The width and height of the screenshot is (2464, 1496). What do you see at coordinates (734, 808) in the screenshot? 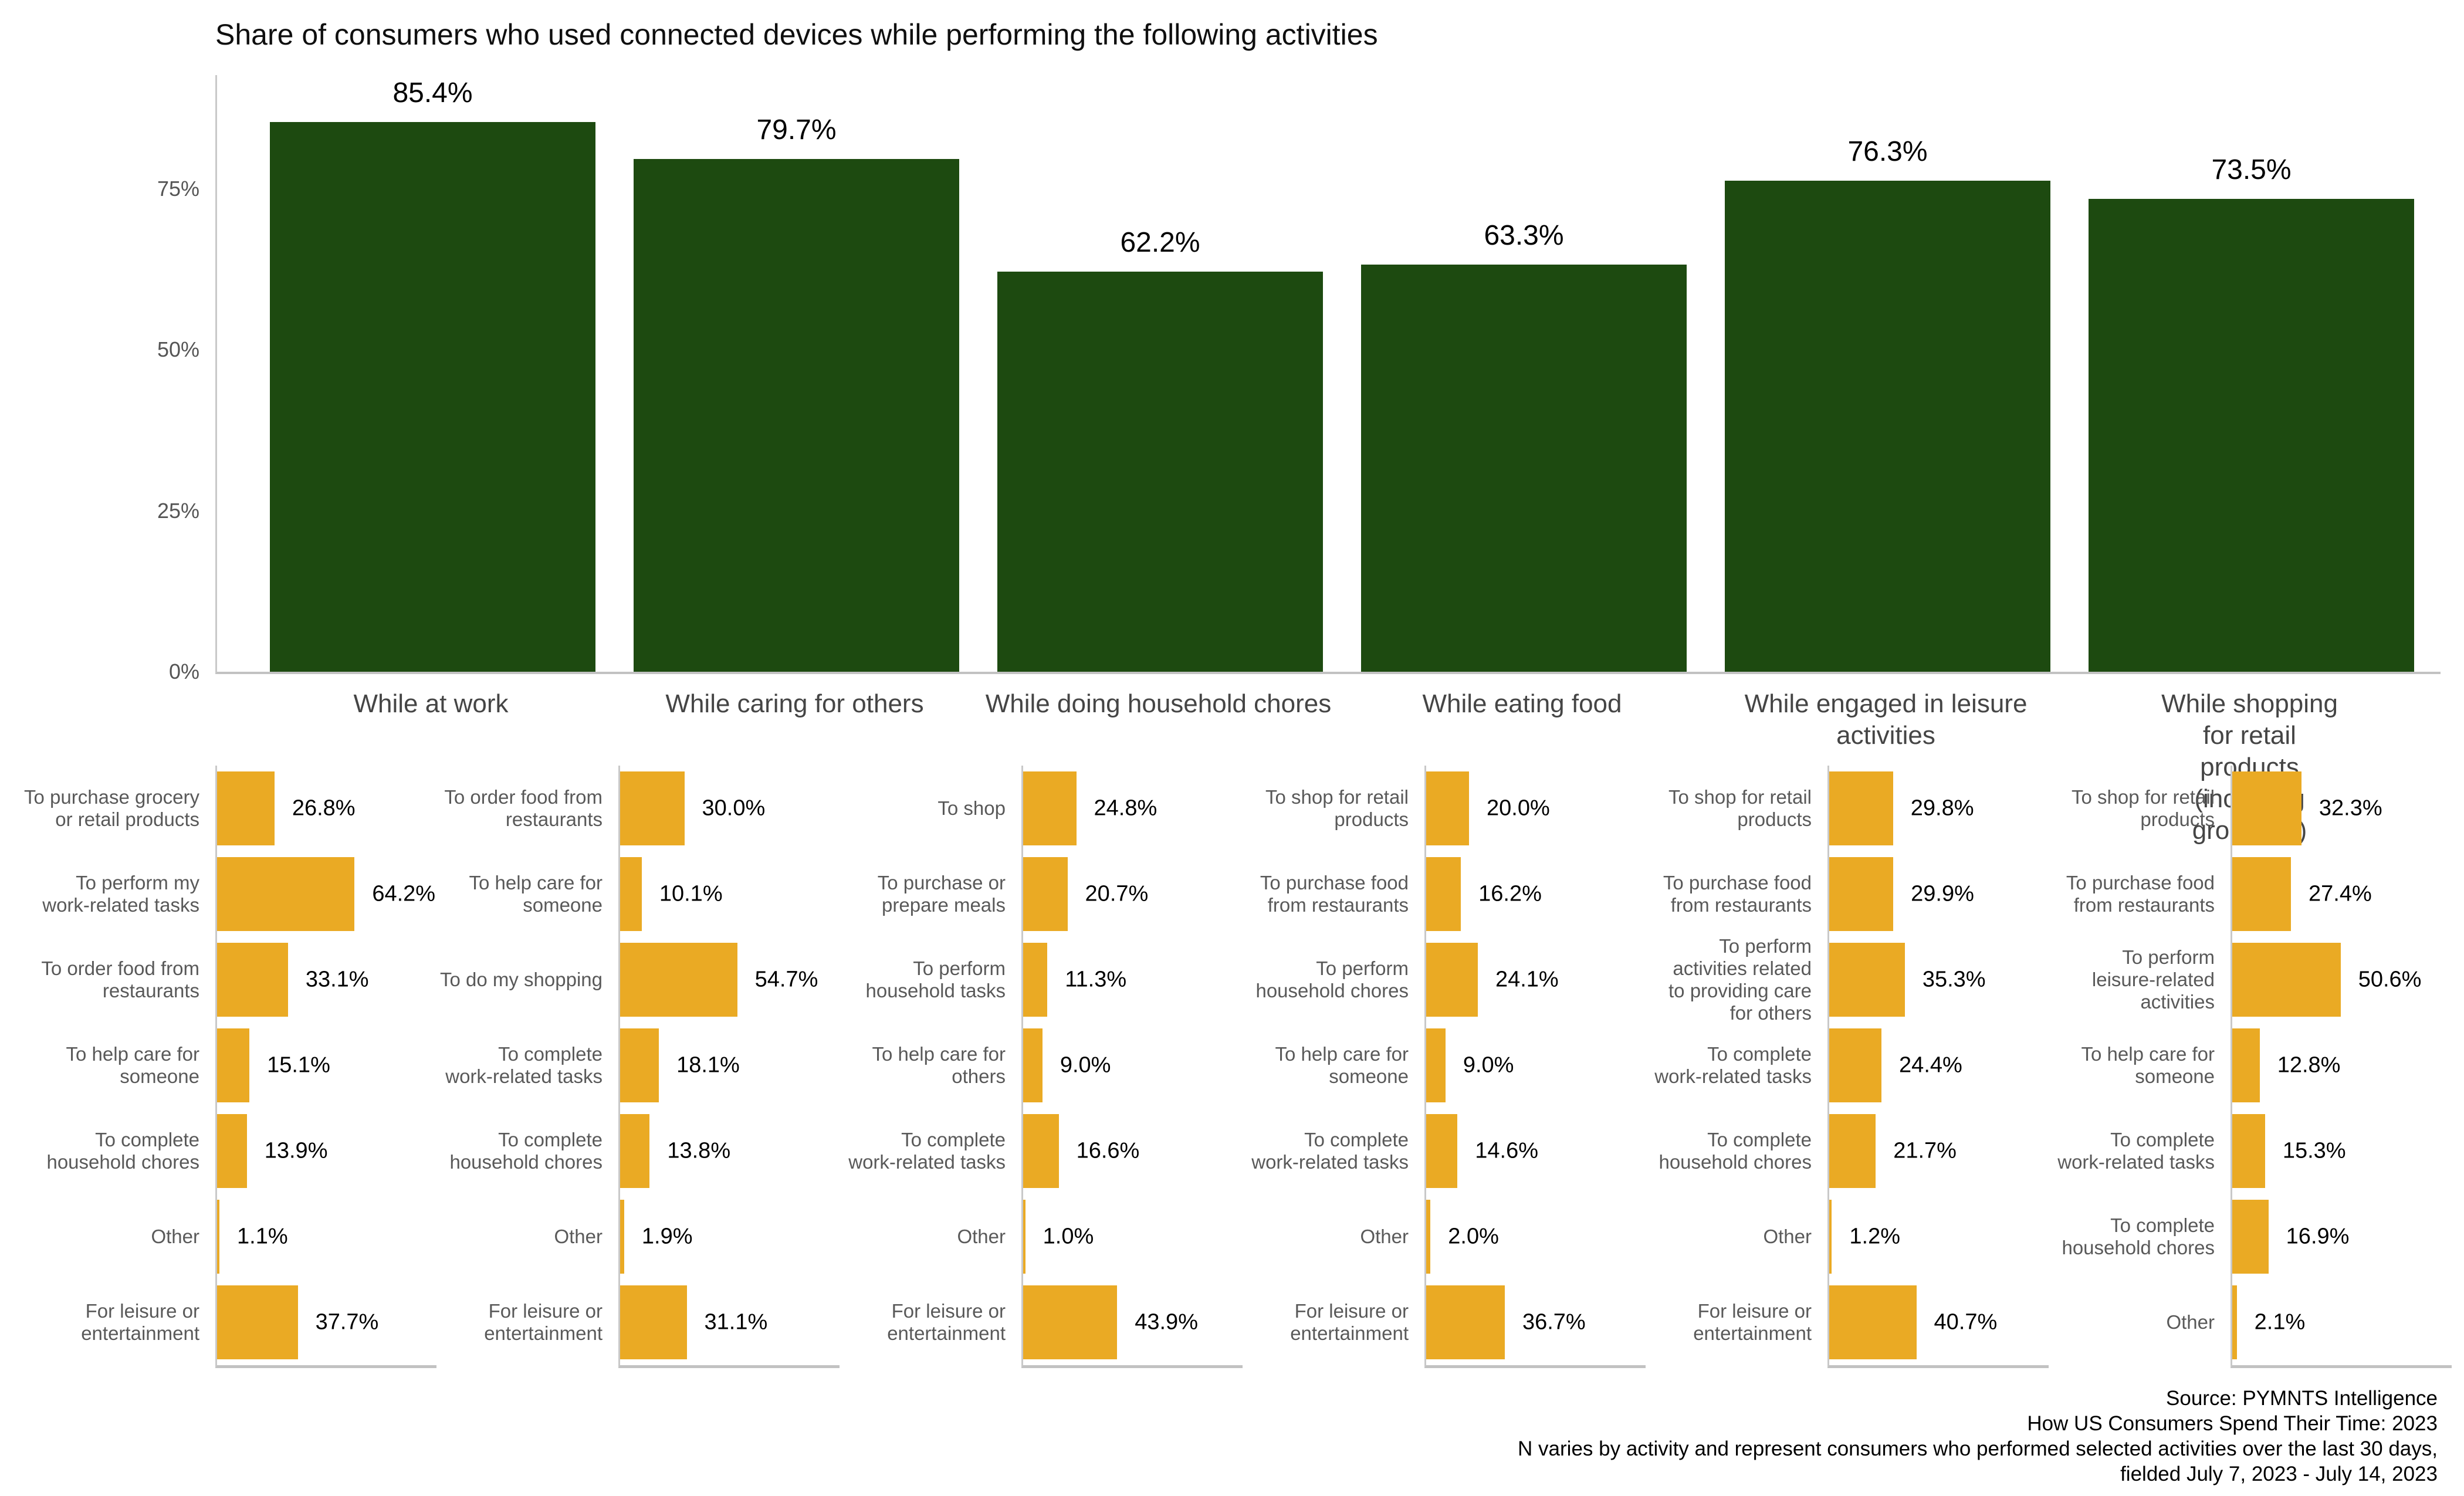
I see `mini-bar-value-label: 30.0%` at bounding box center [734, 808].